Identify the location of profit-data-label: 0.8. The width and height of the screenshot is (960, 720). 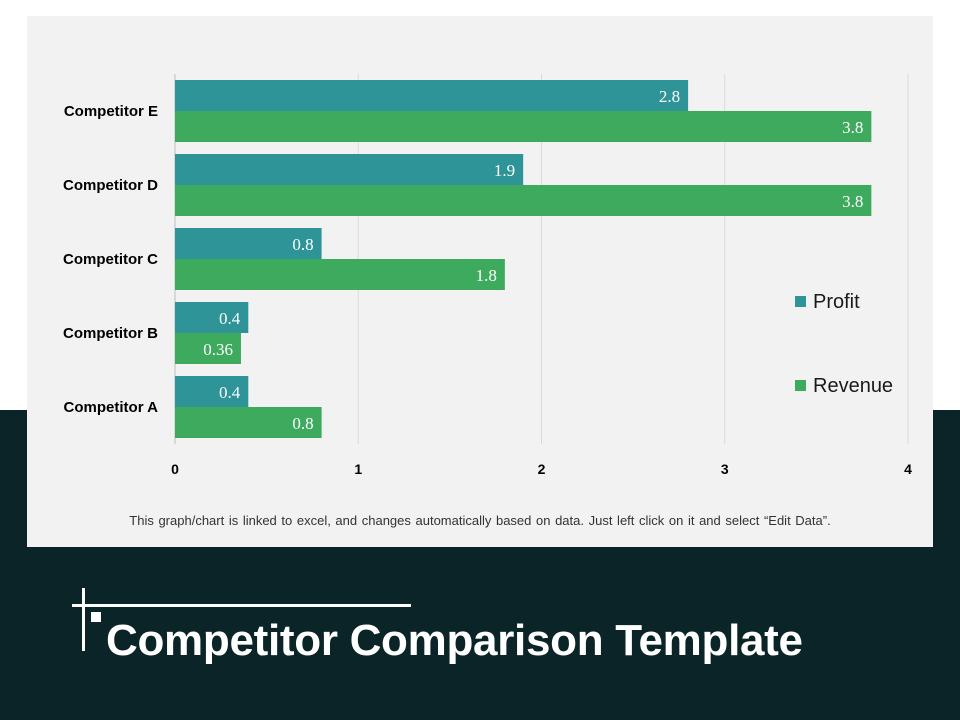
(302, 244).